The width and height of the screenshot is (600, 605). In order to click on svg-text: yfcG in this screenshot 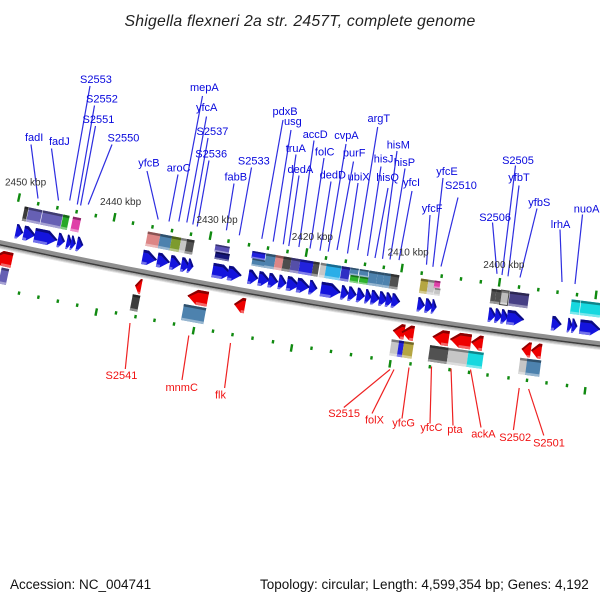, I will do `click(403, 424)`.